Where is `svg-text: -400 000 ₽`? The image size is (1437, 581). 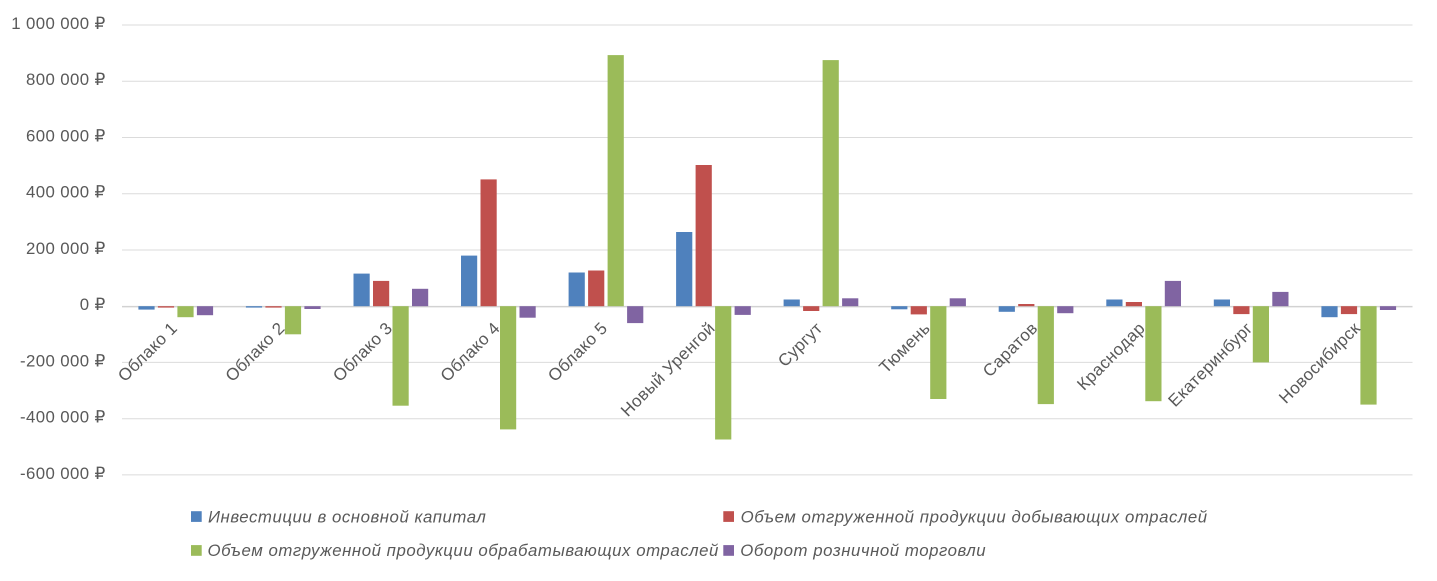 svg-text: -400 000 ₽ is located at coordinates (63, 417).